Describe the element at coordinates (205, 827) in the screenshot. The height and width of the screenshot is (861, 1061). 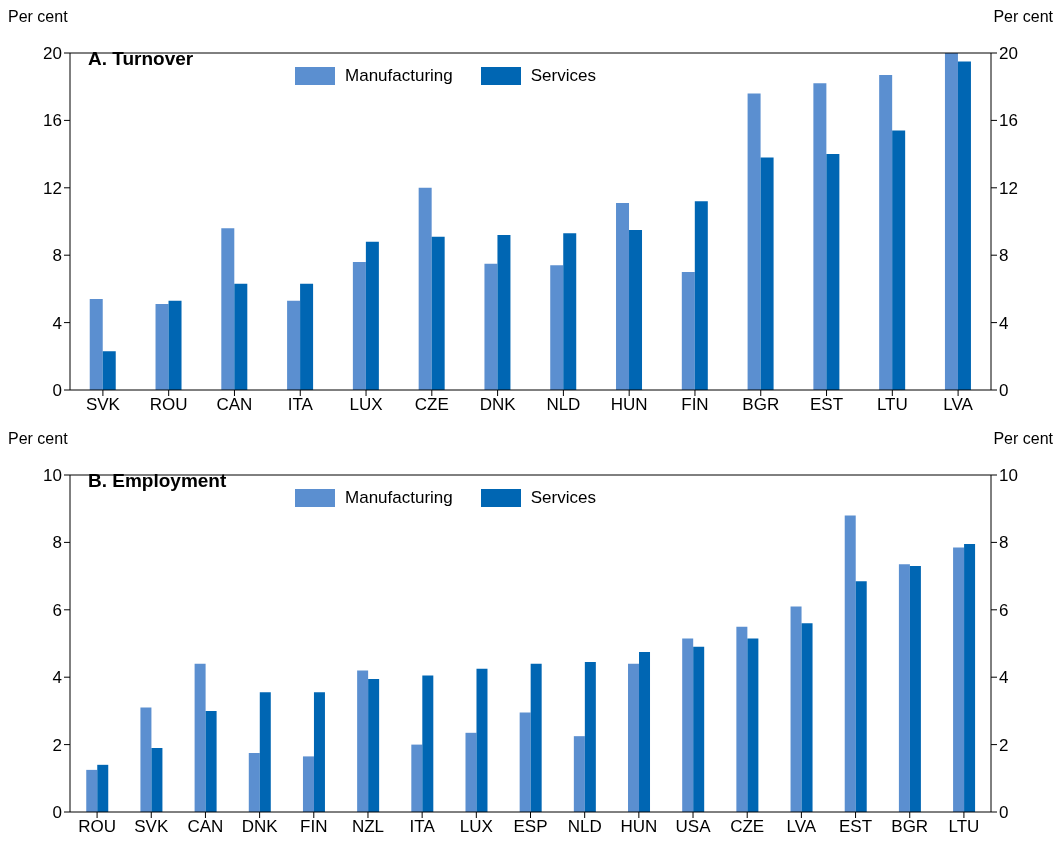
I see `x-tick-label: CAN` at that location.